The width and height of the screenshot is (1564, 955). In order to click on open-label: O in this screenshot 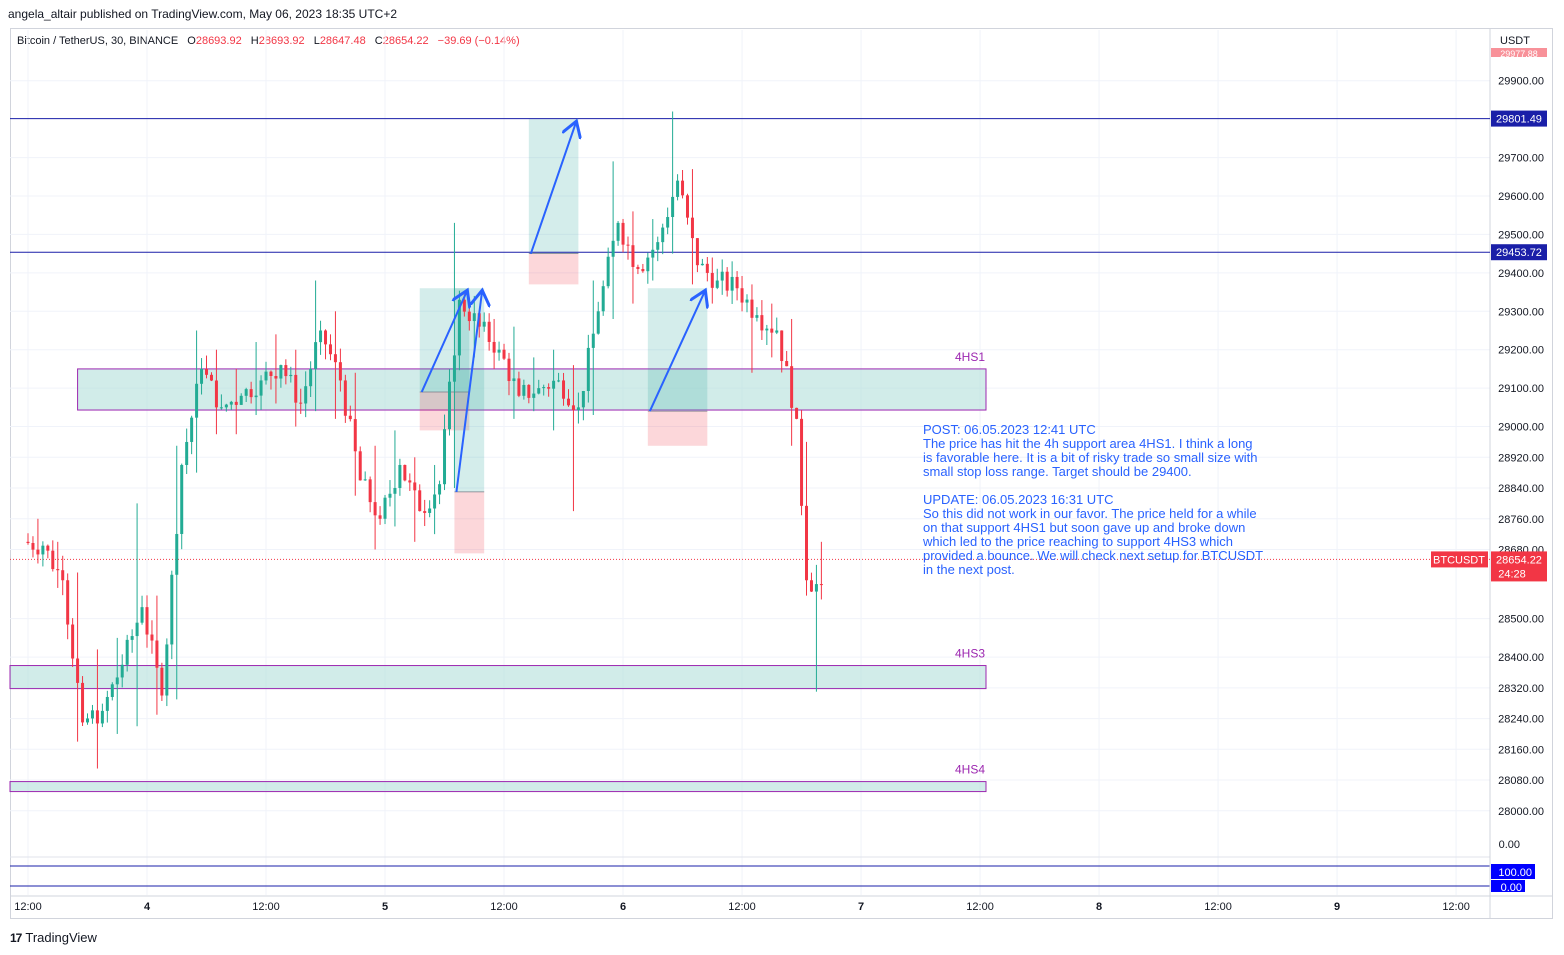, I will do `click(191, 41)`.